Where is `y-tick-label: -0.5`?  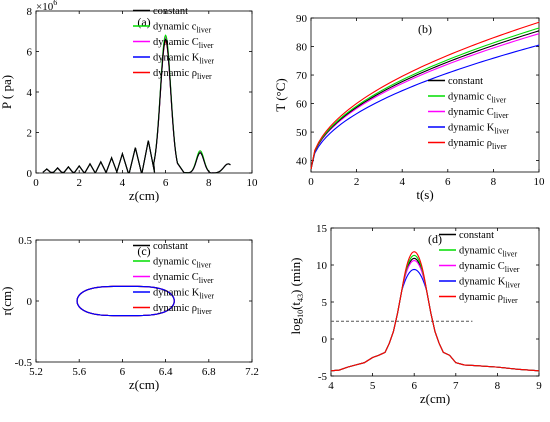 y-tick-label: -0.5 is located at coordinates (24, 363).